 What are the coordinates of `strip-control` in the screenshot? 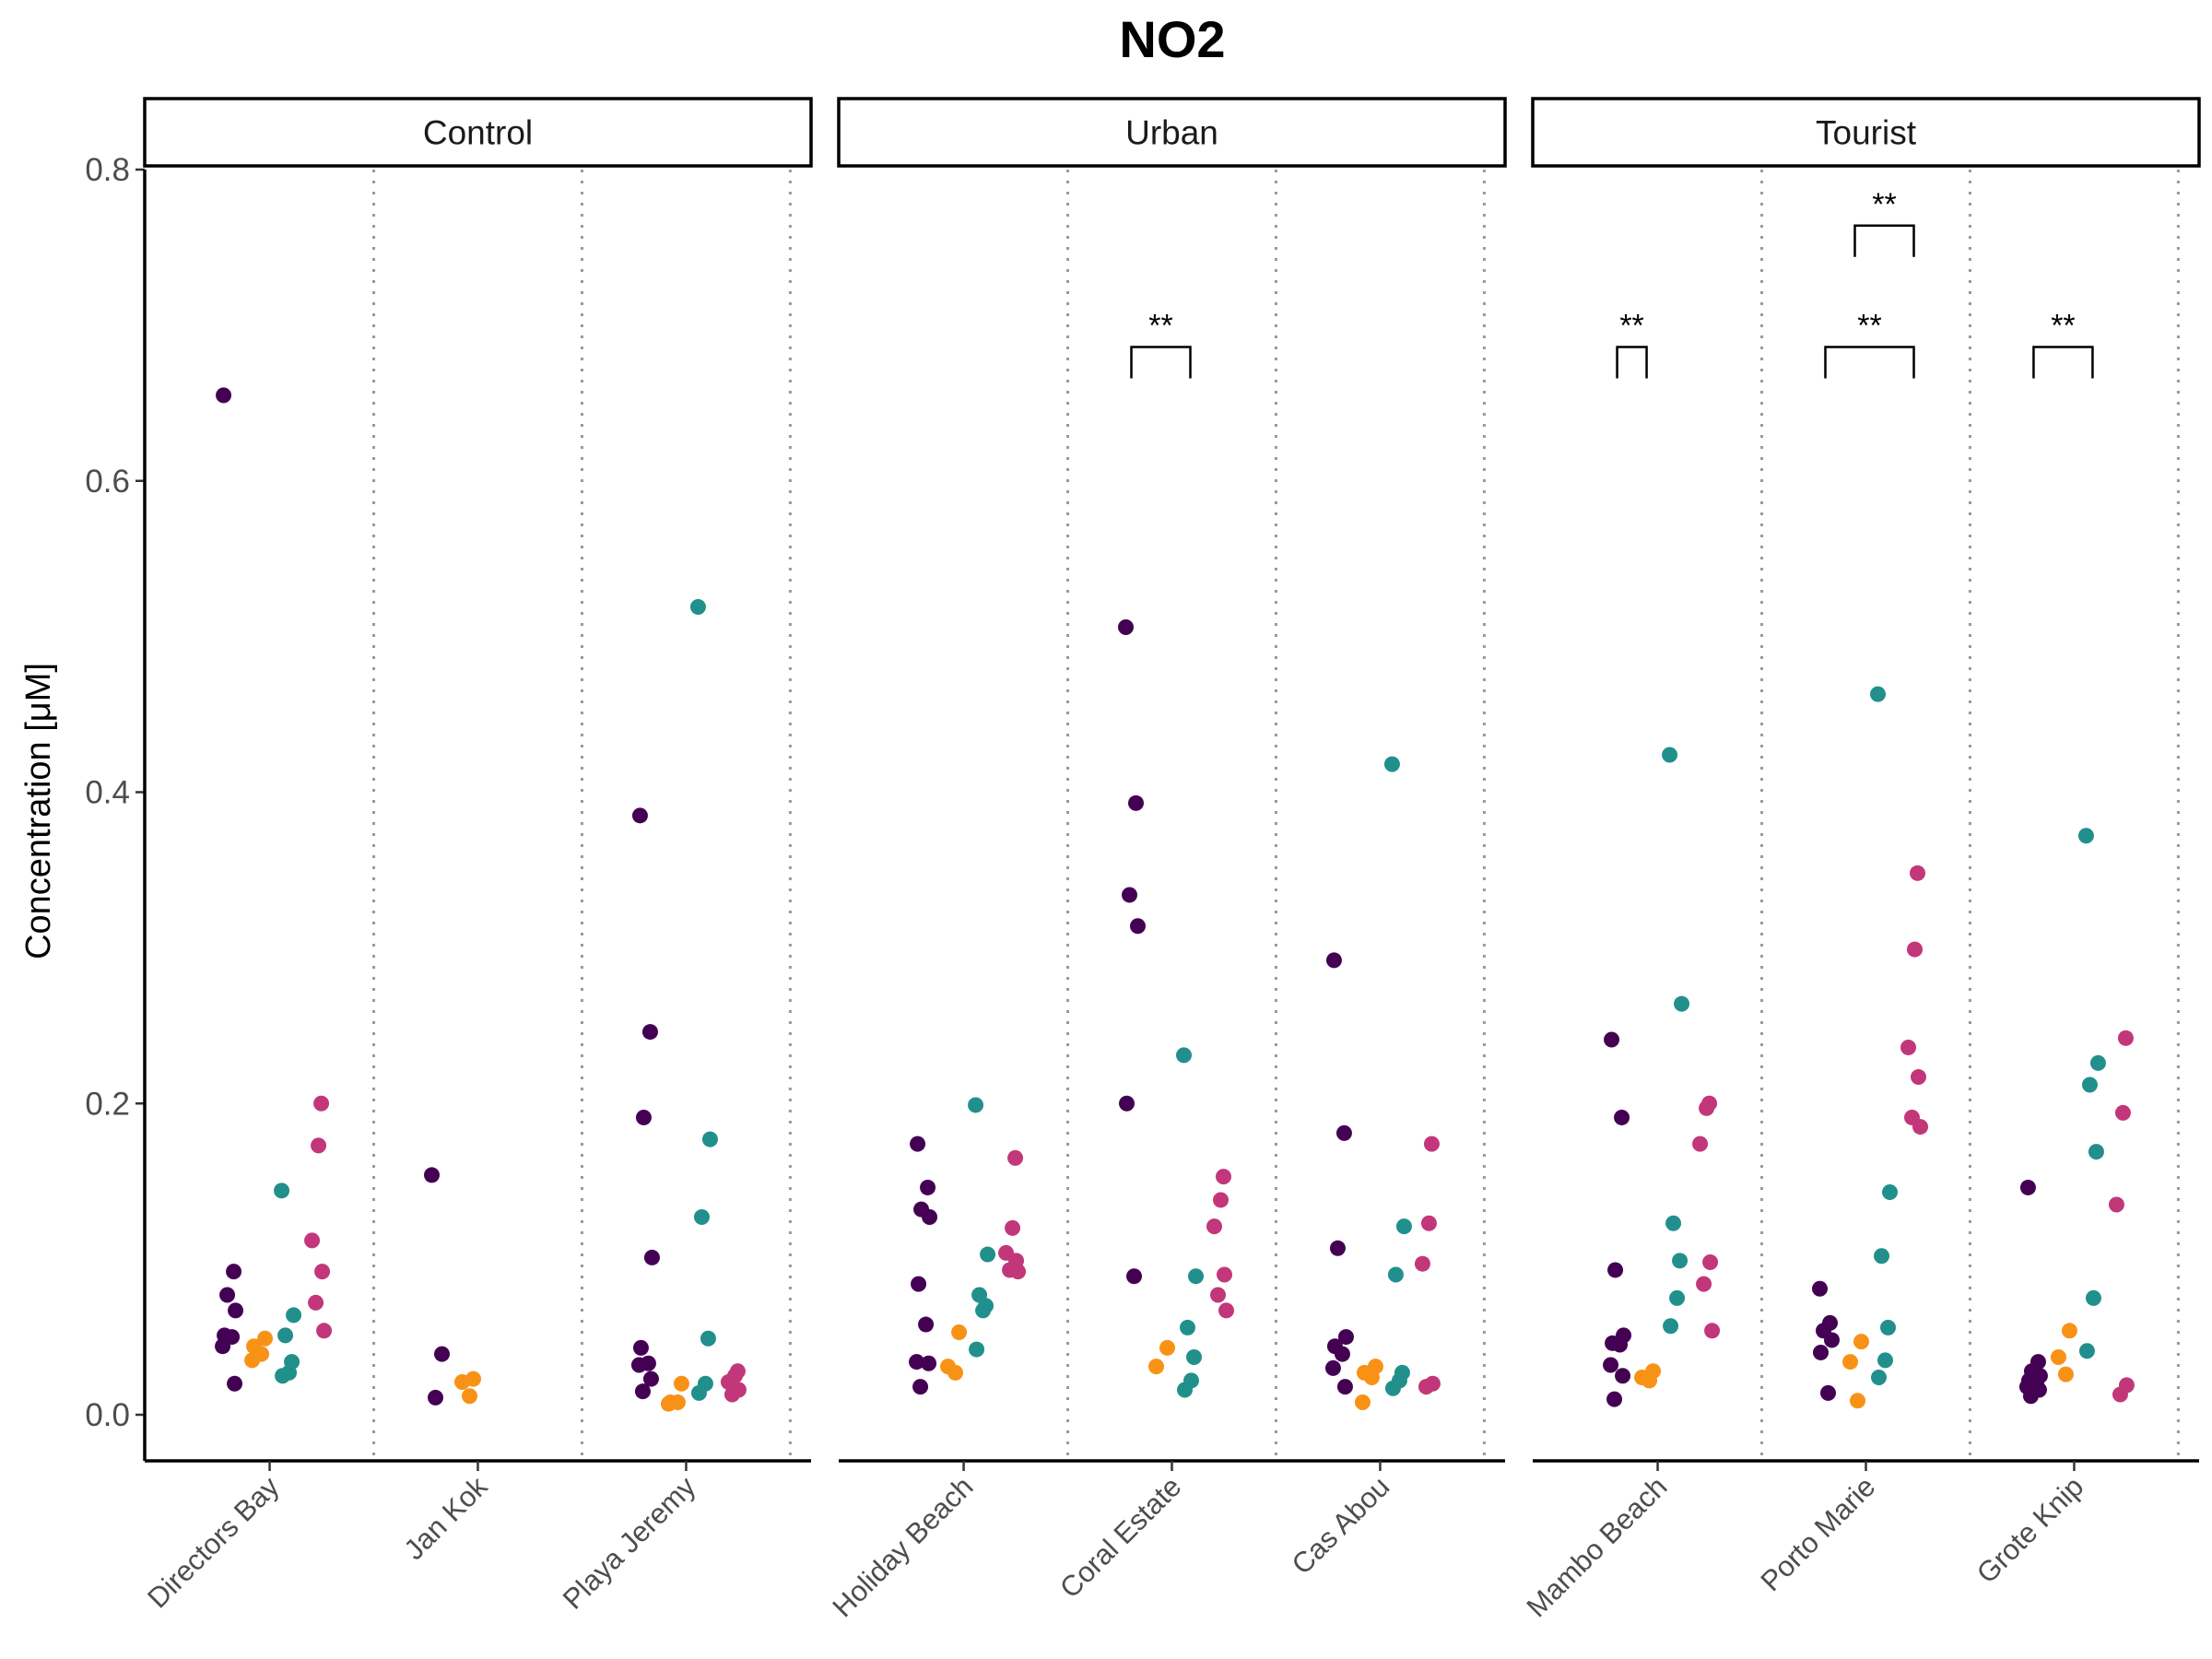 It's located at (478, 132).